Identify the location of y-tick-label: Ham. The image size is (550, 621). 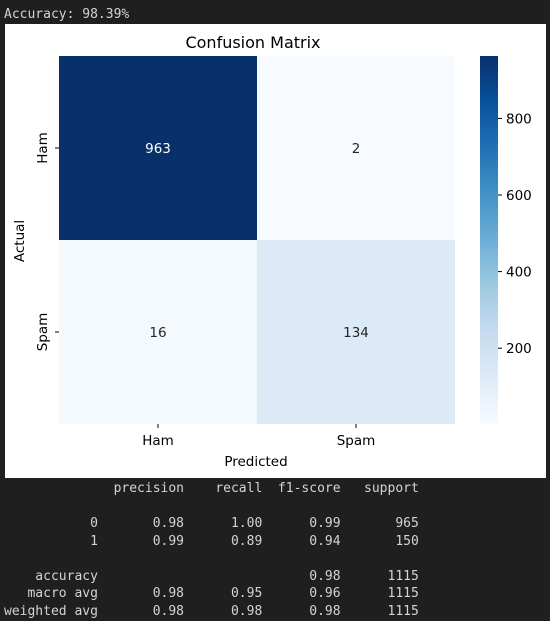
(43, 148).